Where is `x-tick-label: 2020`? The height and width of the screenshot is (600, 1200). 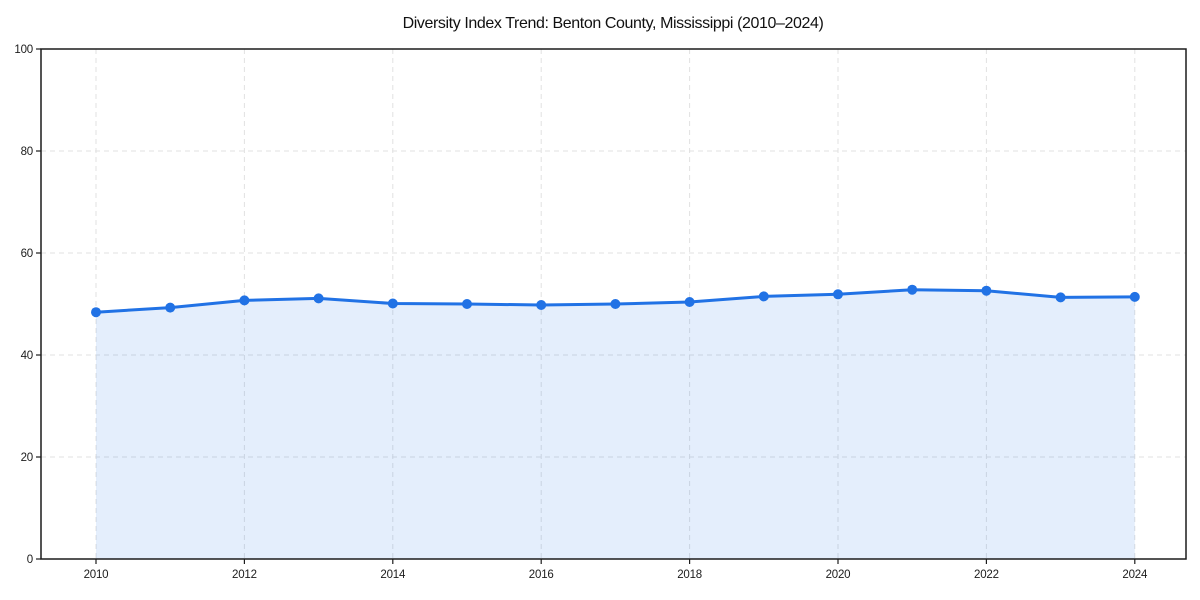
x-tick-label: 2020 is located at coordinates (838, 575).